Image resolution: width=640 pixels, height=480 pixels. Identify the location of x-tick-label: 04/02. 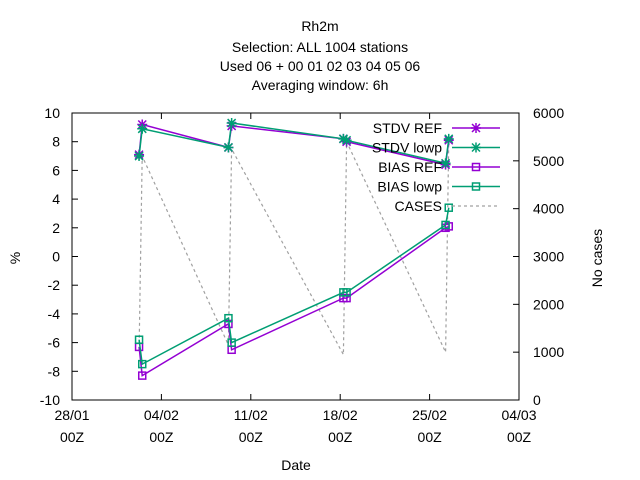
(161, 415).